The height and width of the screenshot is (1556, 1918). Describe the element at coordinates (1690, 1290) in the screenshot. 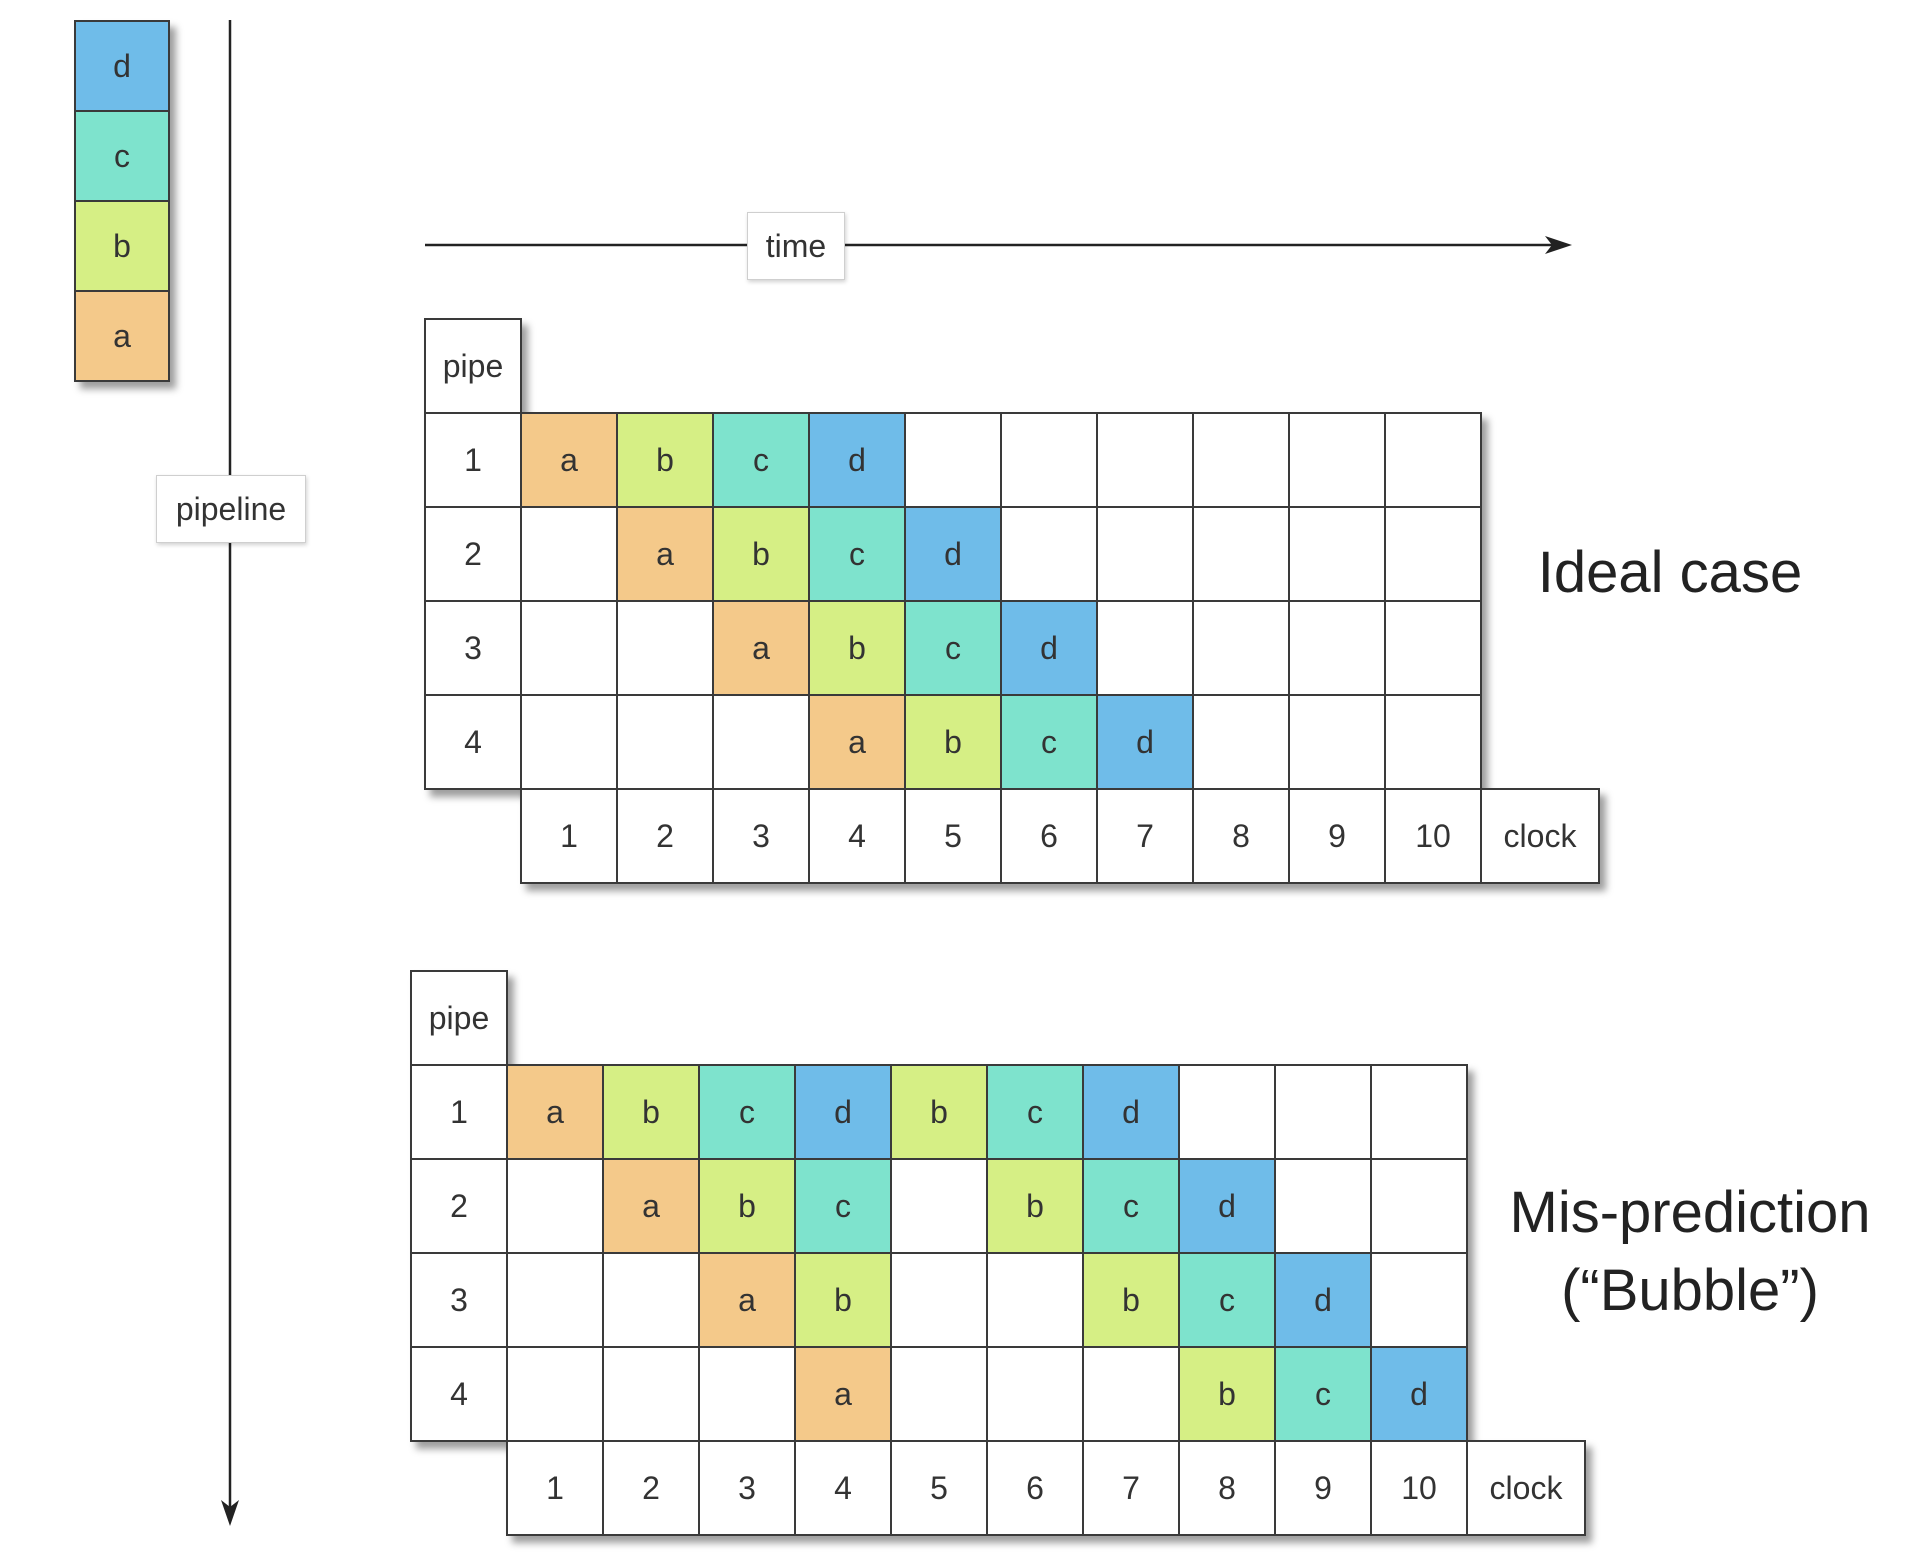

I see `misprediction-caption-line-2: (“Bubble”)` at that location.